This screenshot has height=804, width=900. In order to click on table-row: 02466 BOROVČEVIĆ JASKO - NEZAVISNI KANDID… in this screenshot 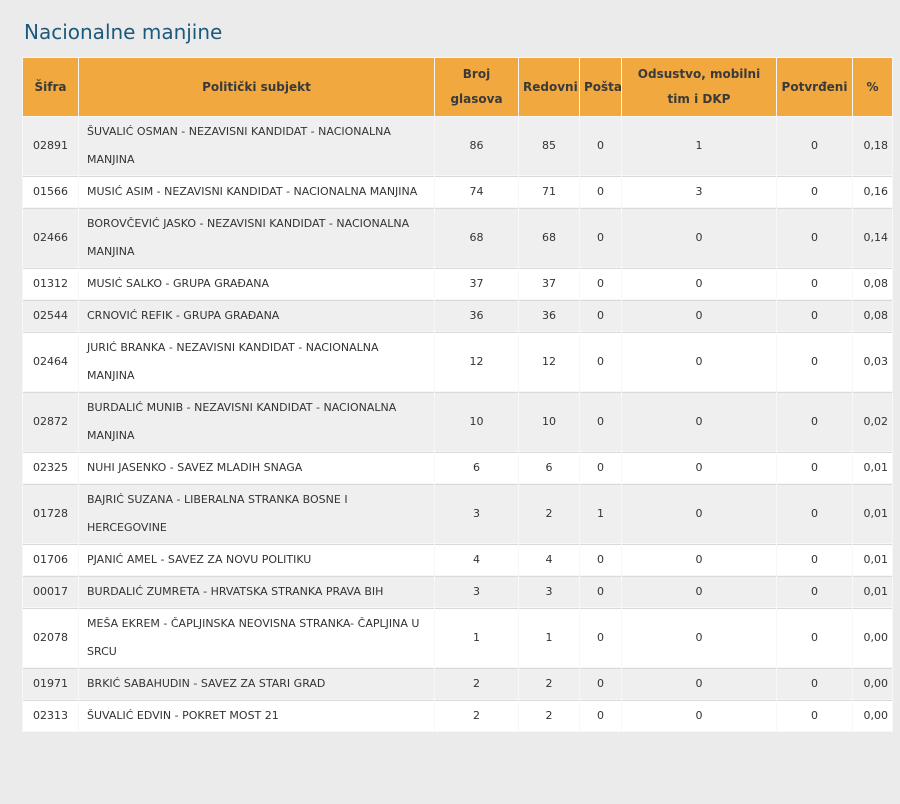, I will do `click(457, 237)`.